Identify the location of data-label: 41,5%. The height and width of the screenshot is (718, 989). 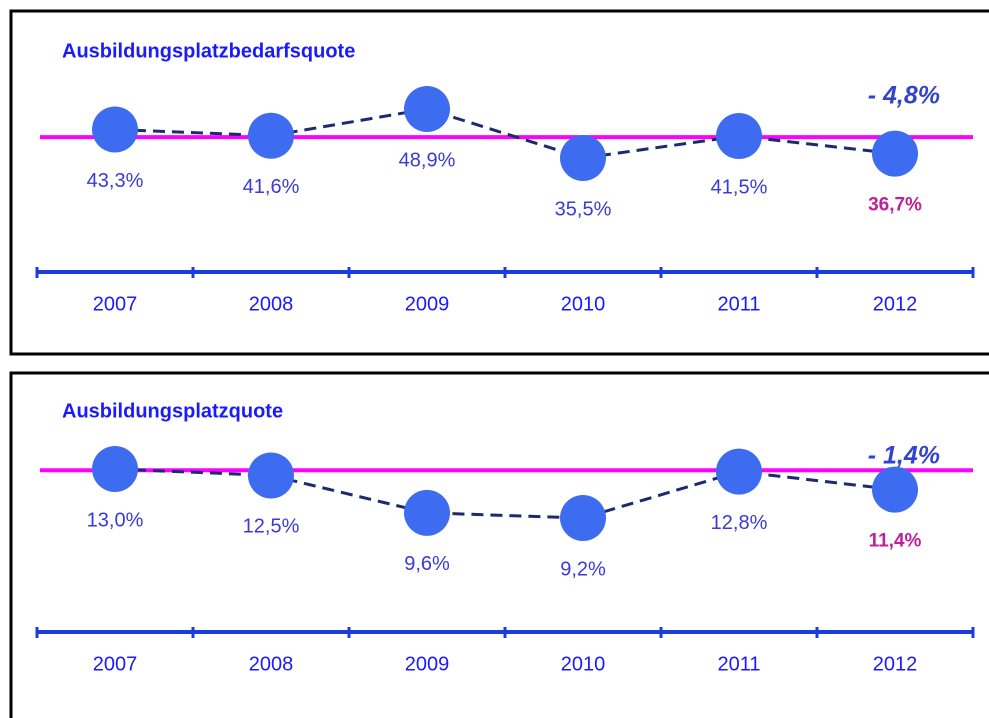
(739, 187).